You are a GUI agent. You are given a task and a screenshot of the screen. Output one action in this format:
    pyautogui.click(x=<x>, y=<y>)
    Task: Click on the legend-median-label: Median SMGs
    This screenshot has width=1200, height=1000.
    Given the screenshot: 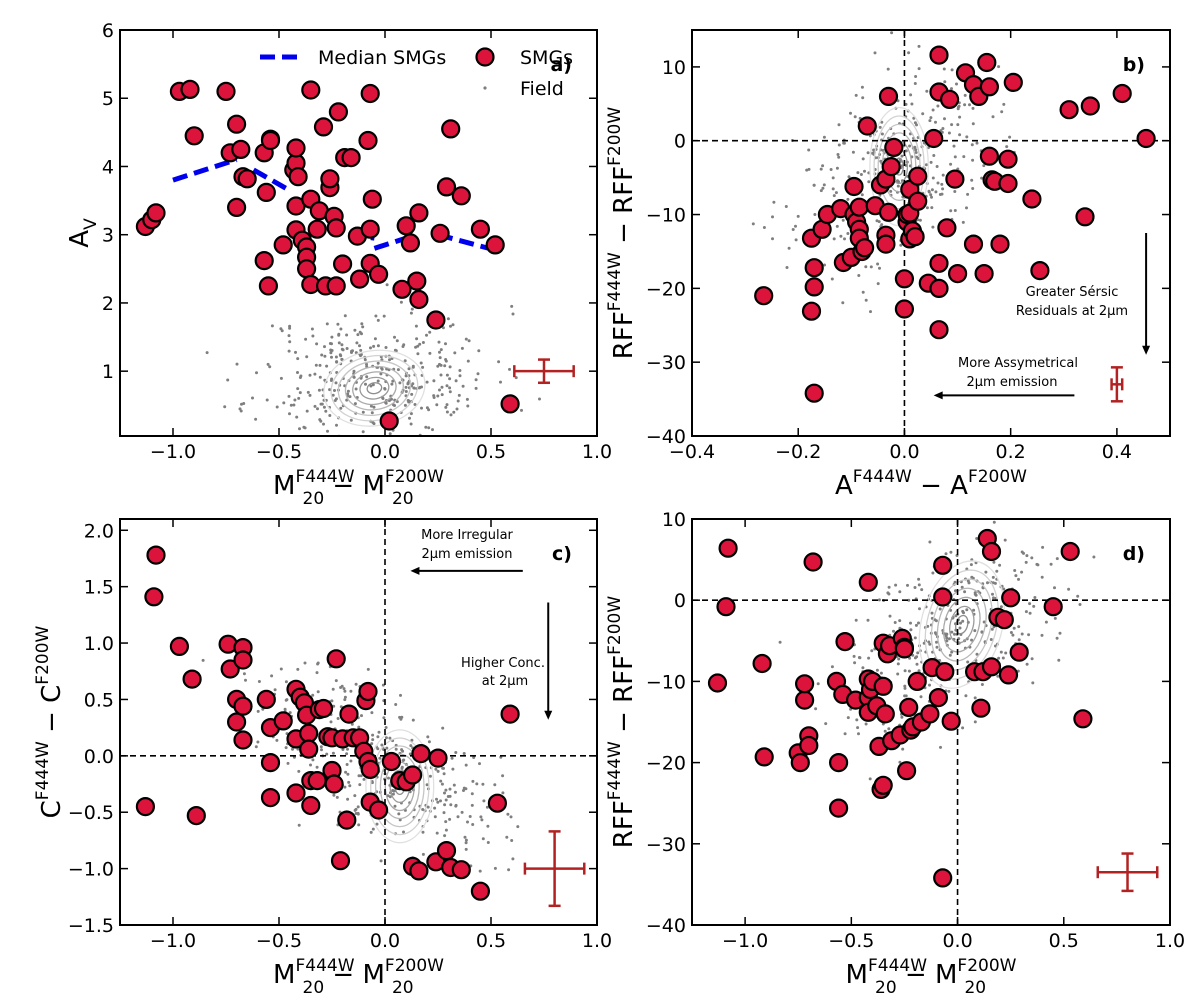 What is the action you would take?
    pyautogui.click(x=382, y=58)
    